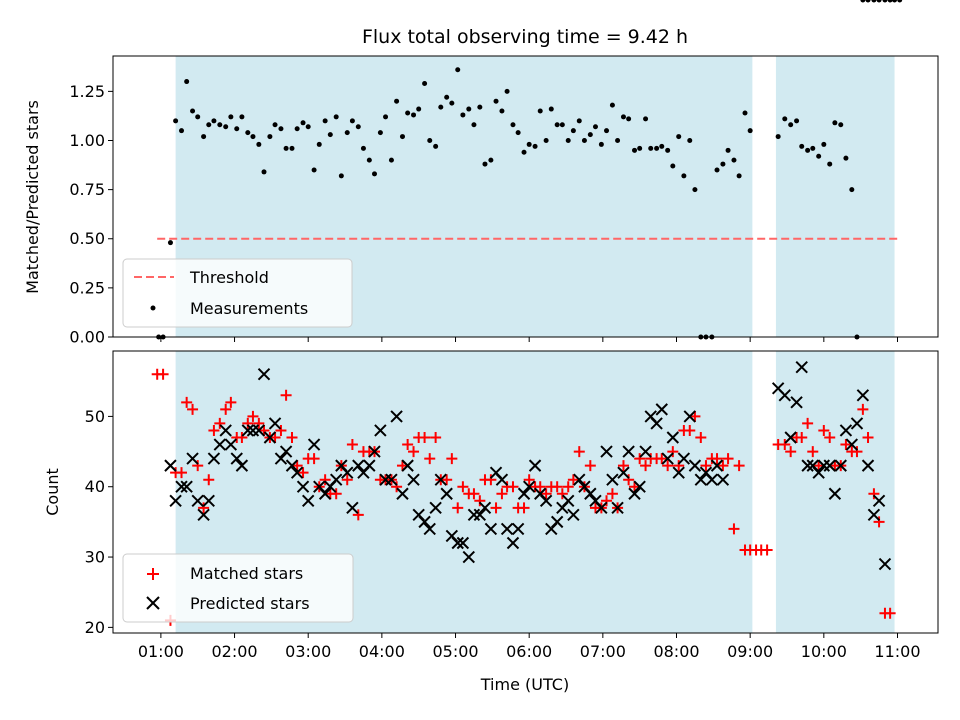 The image size is (960, 720). What do you see at coordinates (237, 293) in the screenshot?
I see `ratio-legend-box` at bounding box center [237, 293].